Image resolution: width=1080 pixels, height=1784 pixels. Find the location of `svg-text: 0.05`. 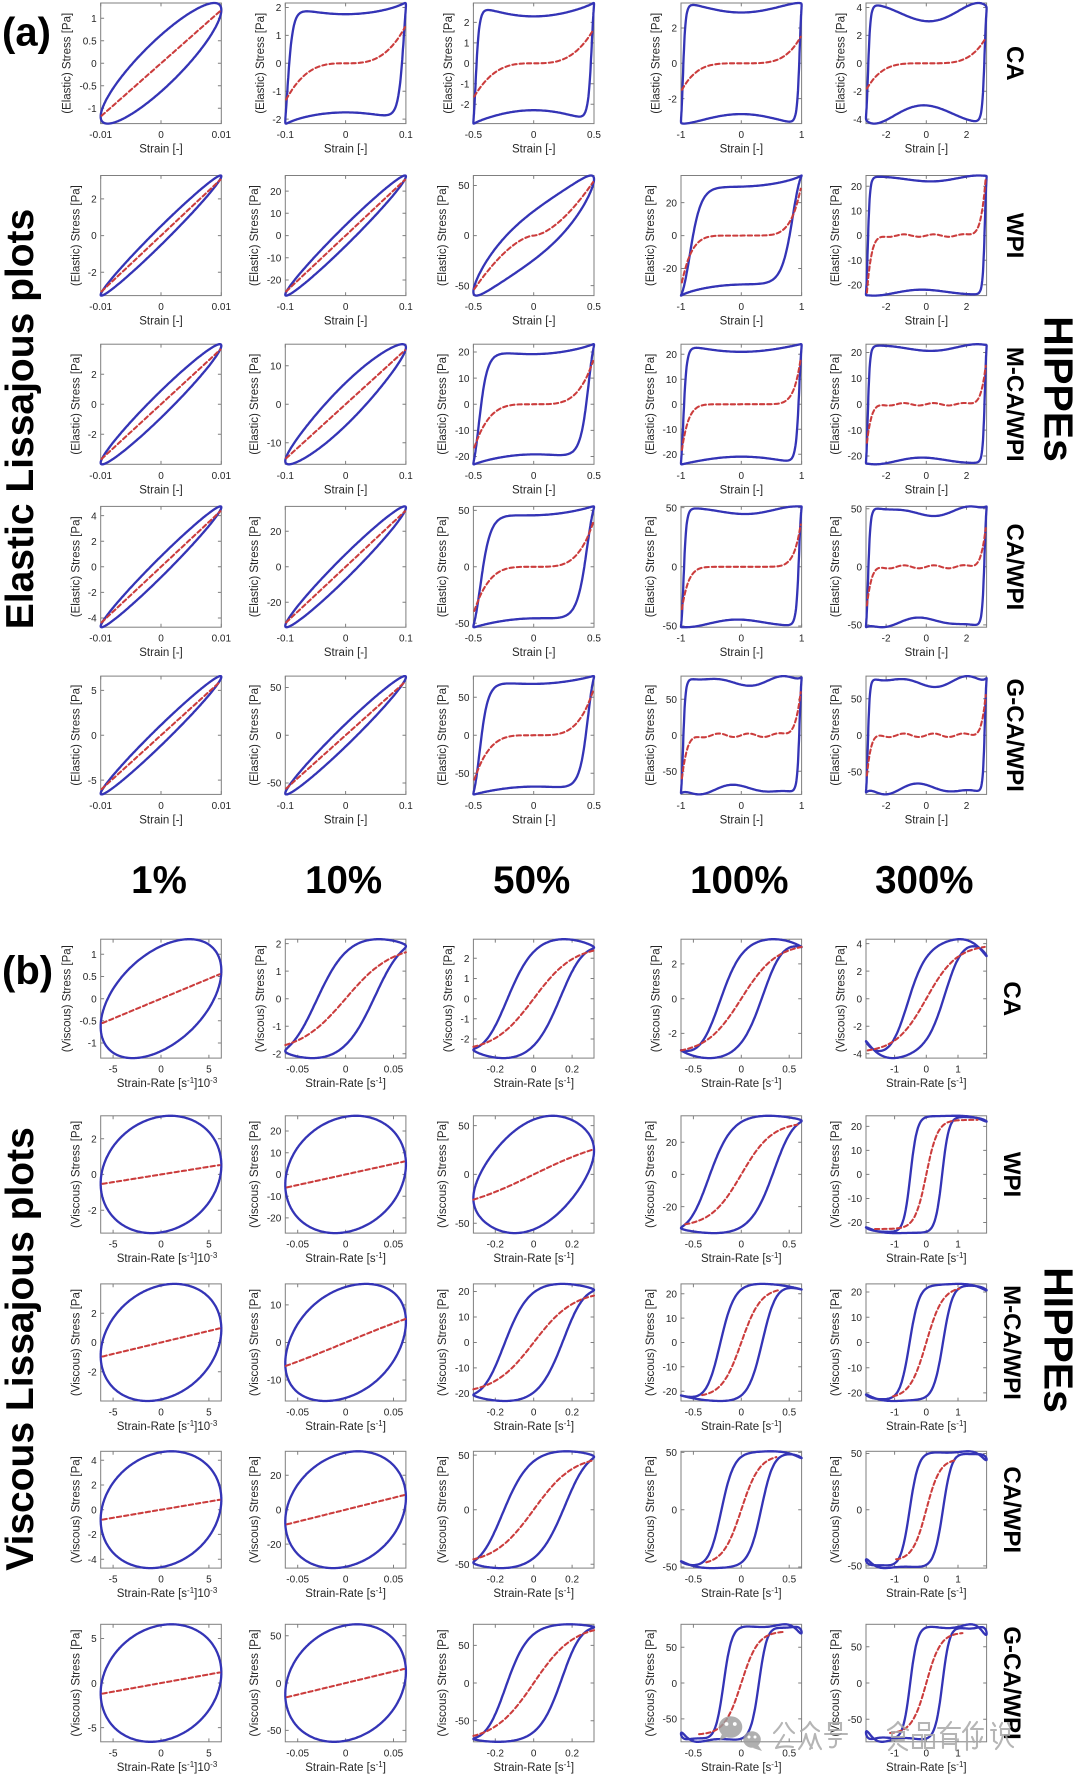

svg-text: 0.05 is located at coordinates (394, 1580).